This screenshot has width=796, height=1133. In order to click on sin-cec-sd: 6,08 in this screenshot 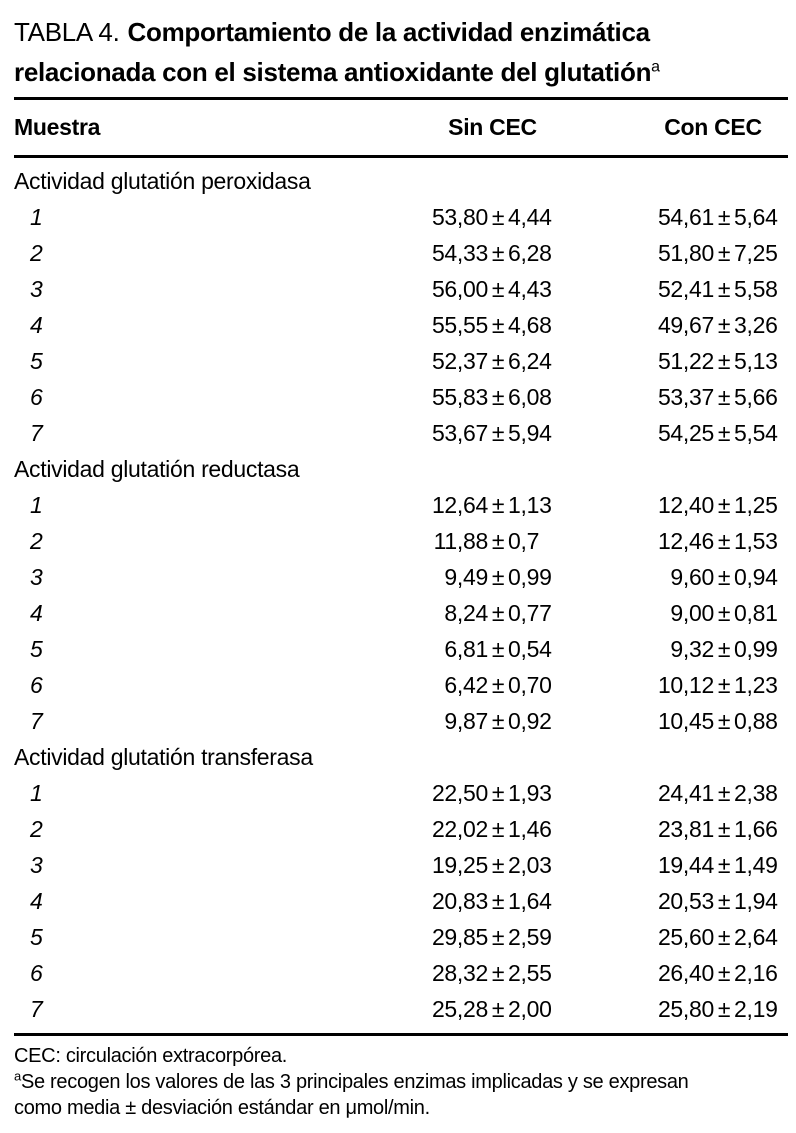, I will do `click(530, 397)`.